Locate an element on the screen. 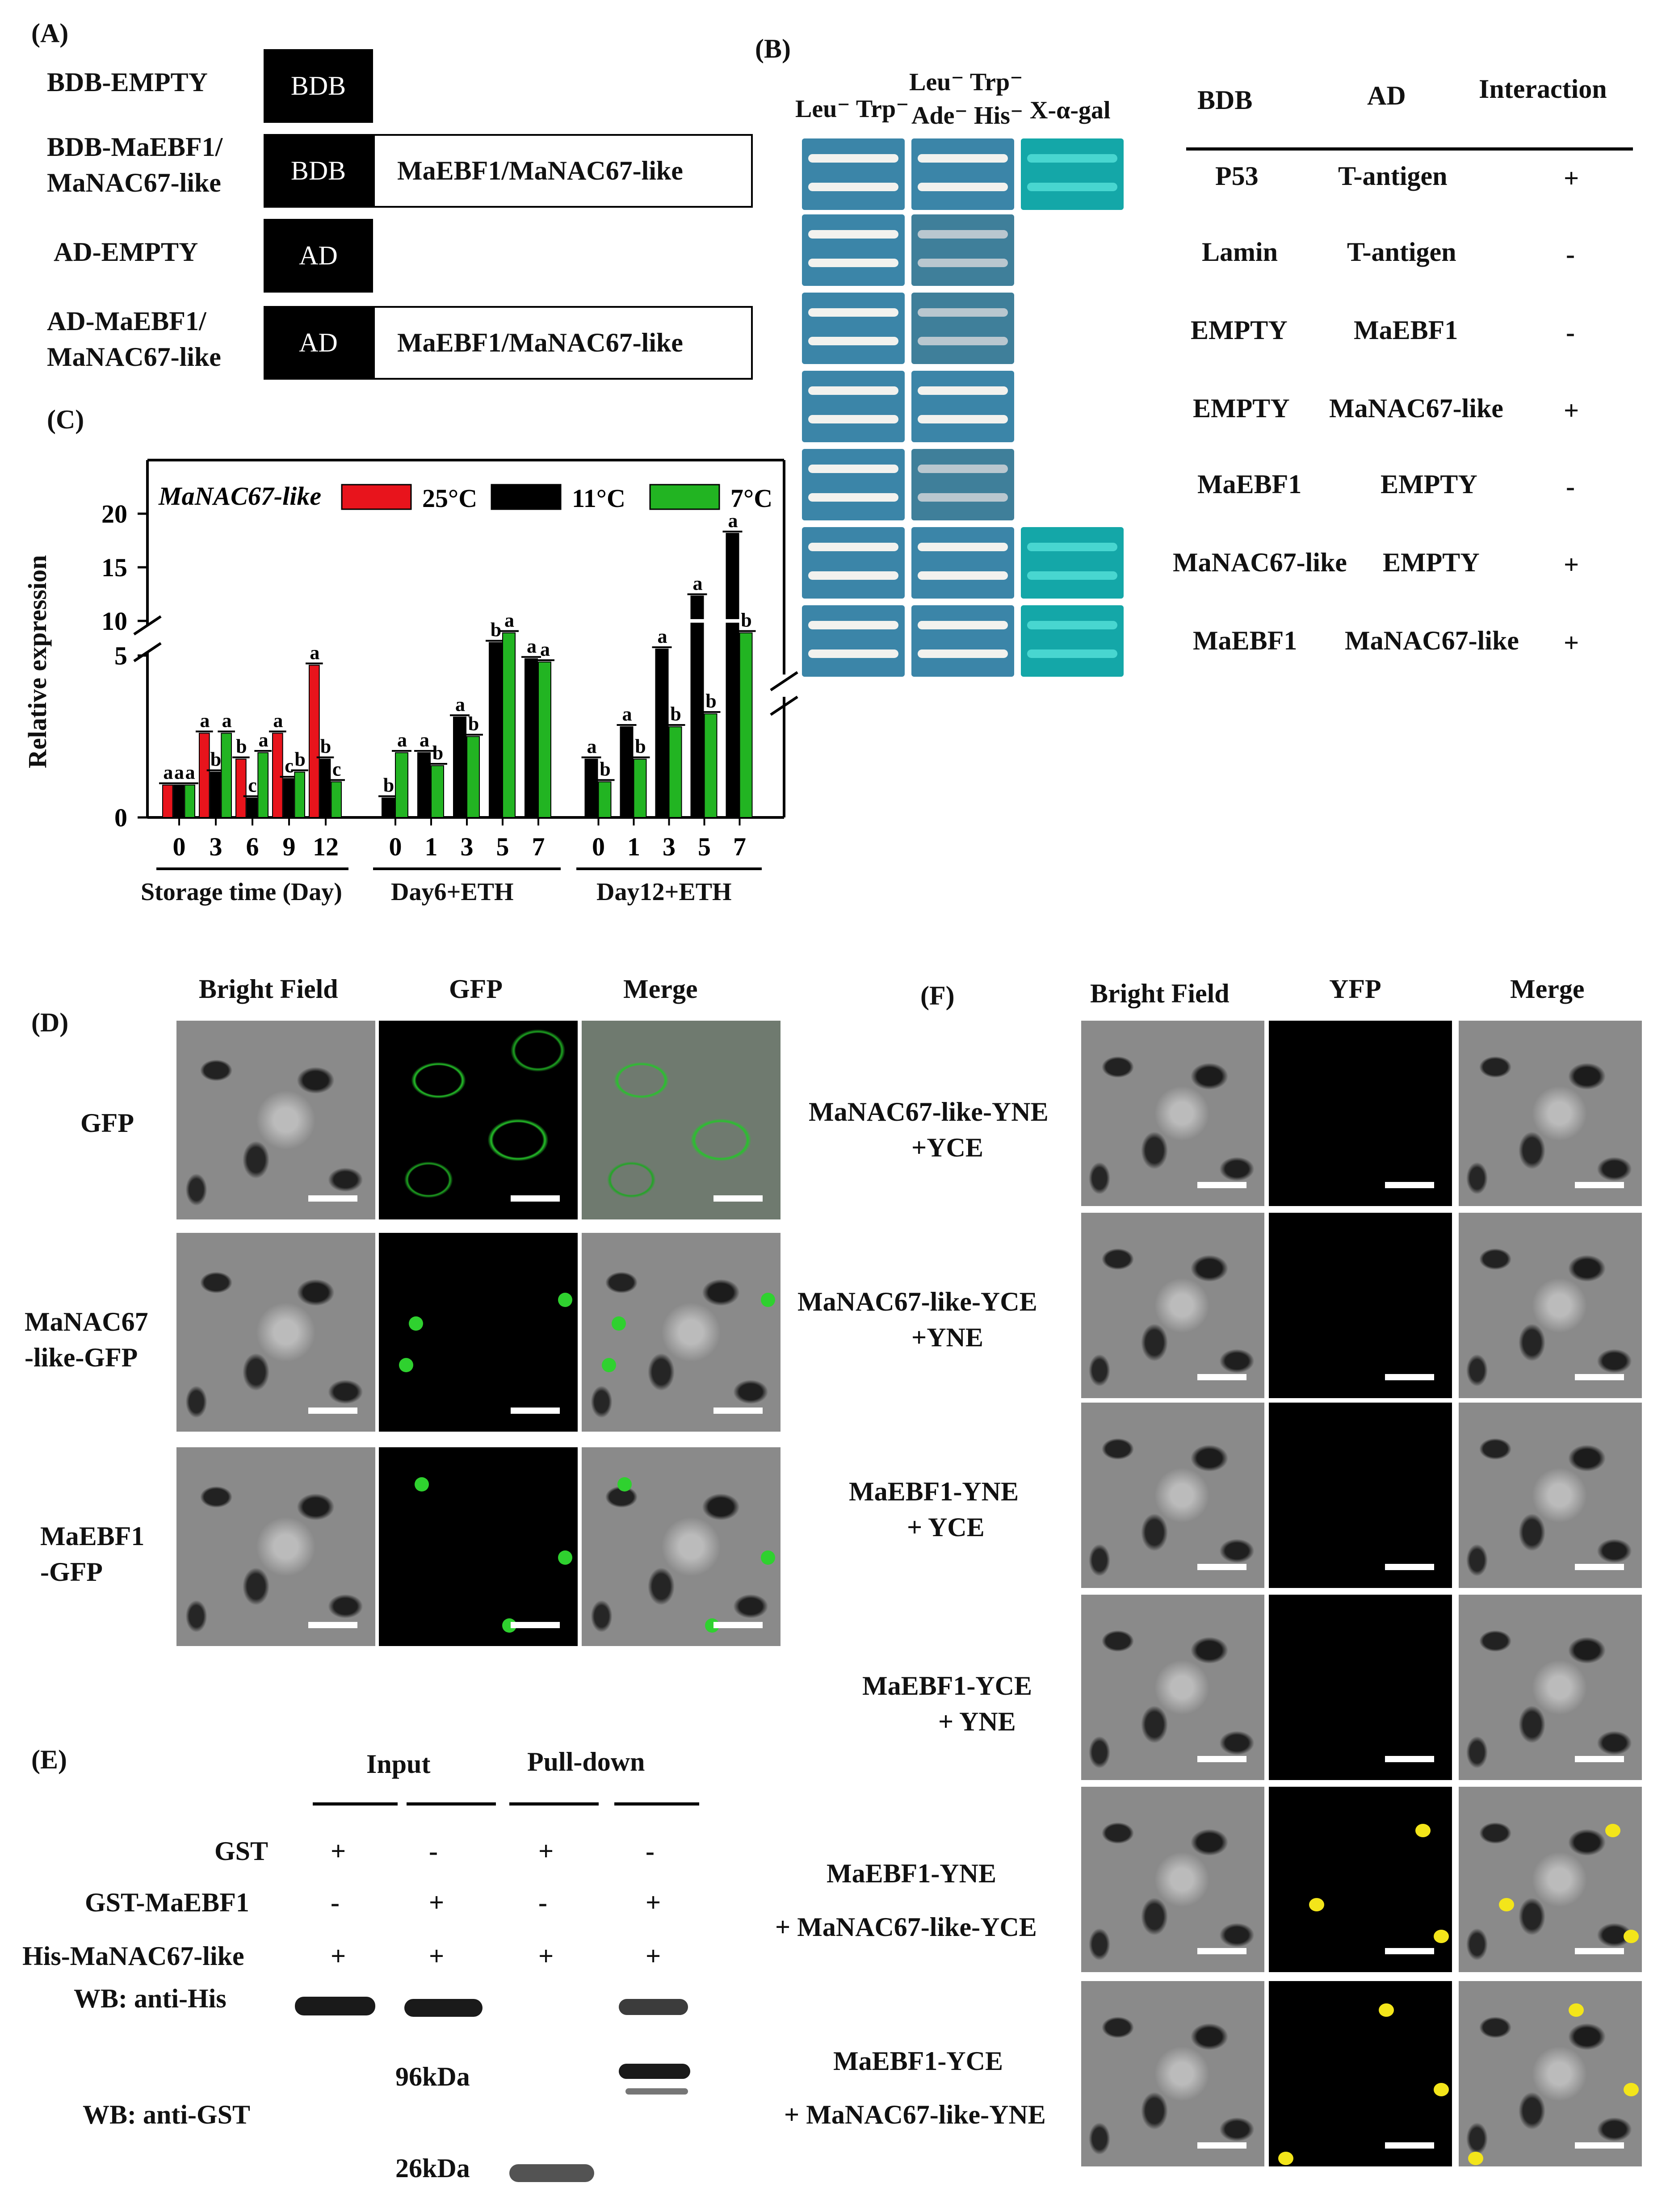  header-pull-down: Pull-down is located at coordinates (586, 1761).